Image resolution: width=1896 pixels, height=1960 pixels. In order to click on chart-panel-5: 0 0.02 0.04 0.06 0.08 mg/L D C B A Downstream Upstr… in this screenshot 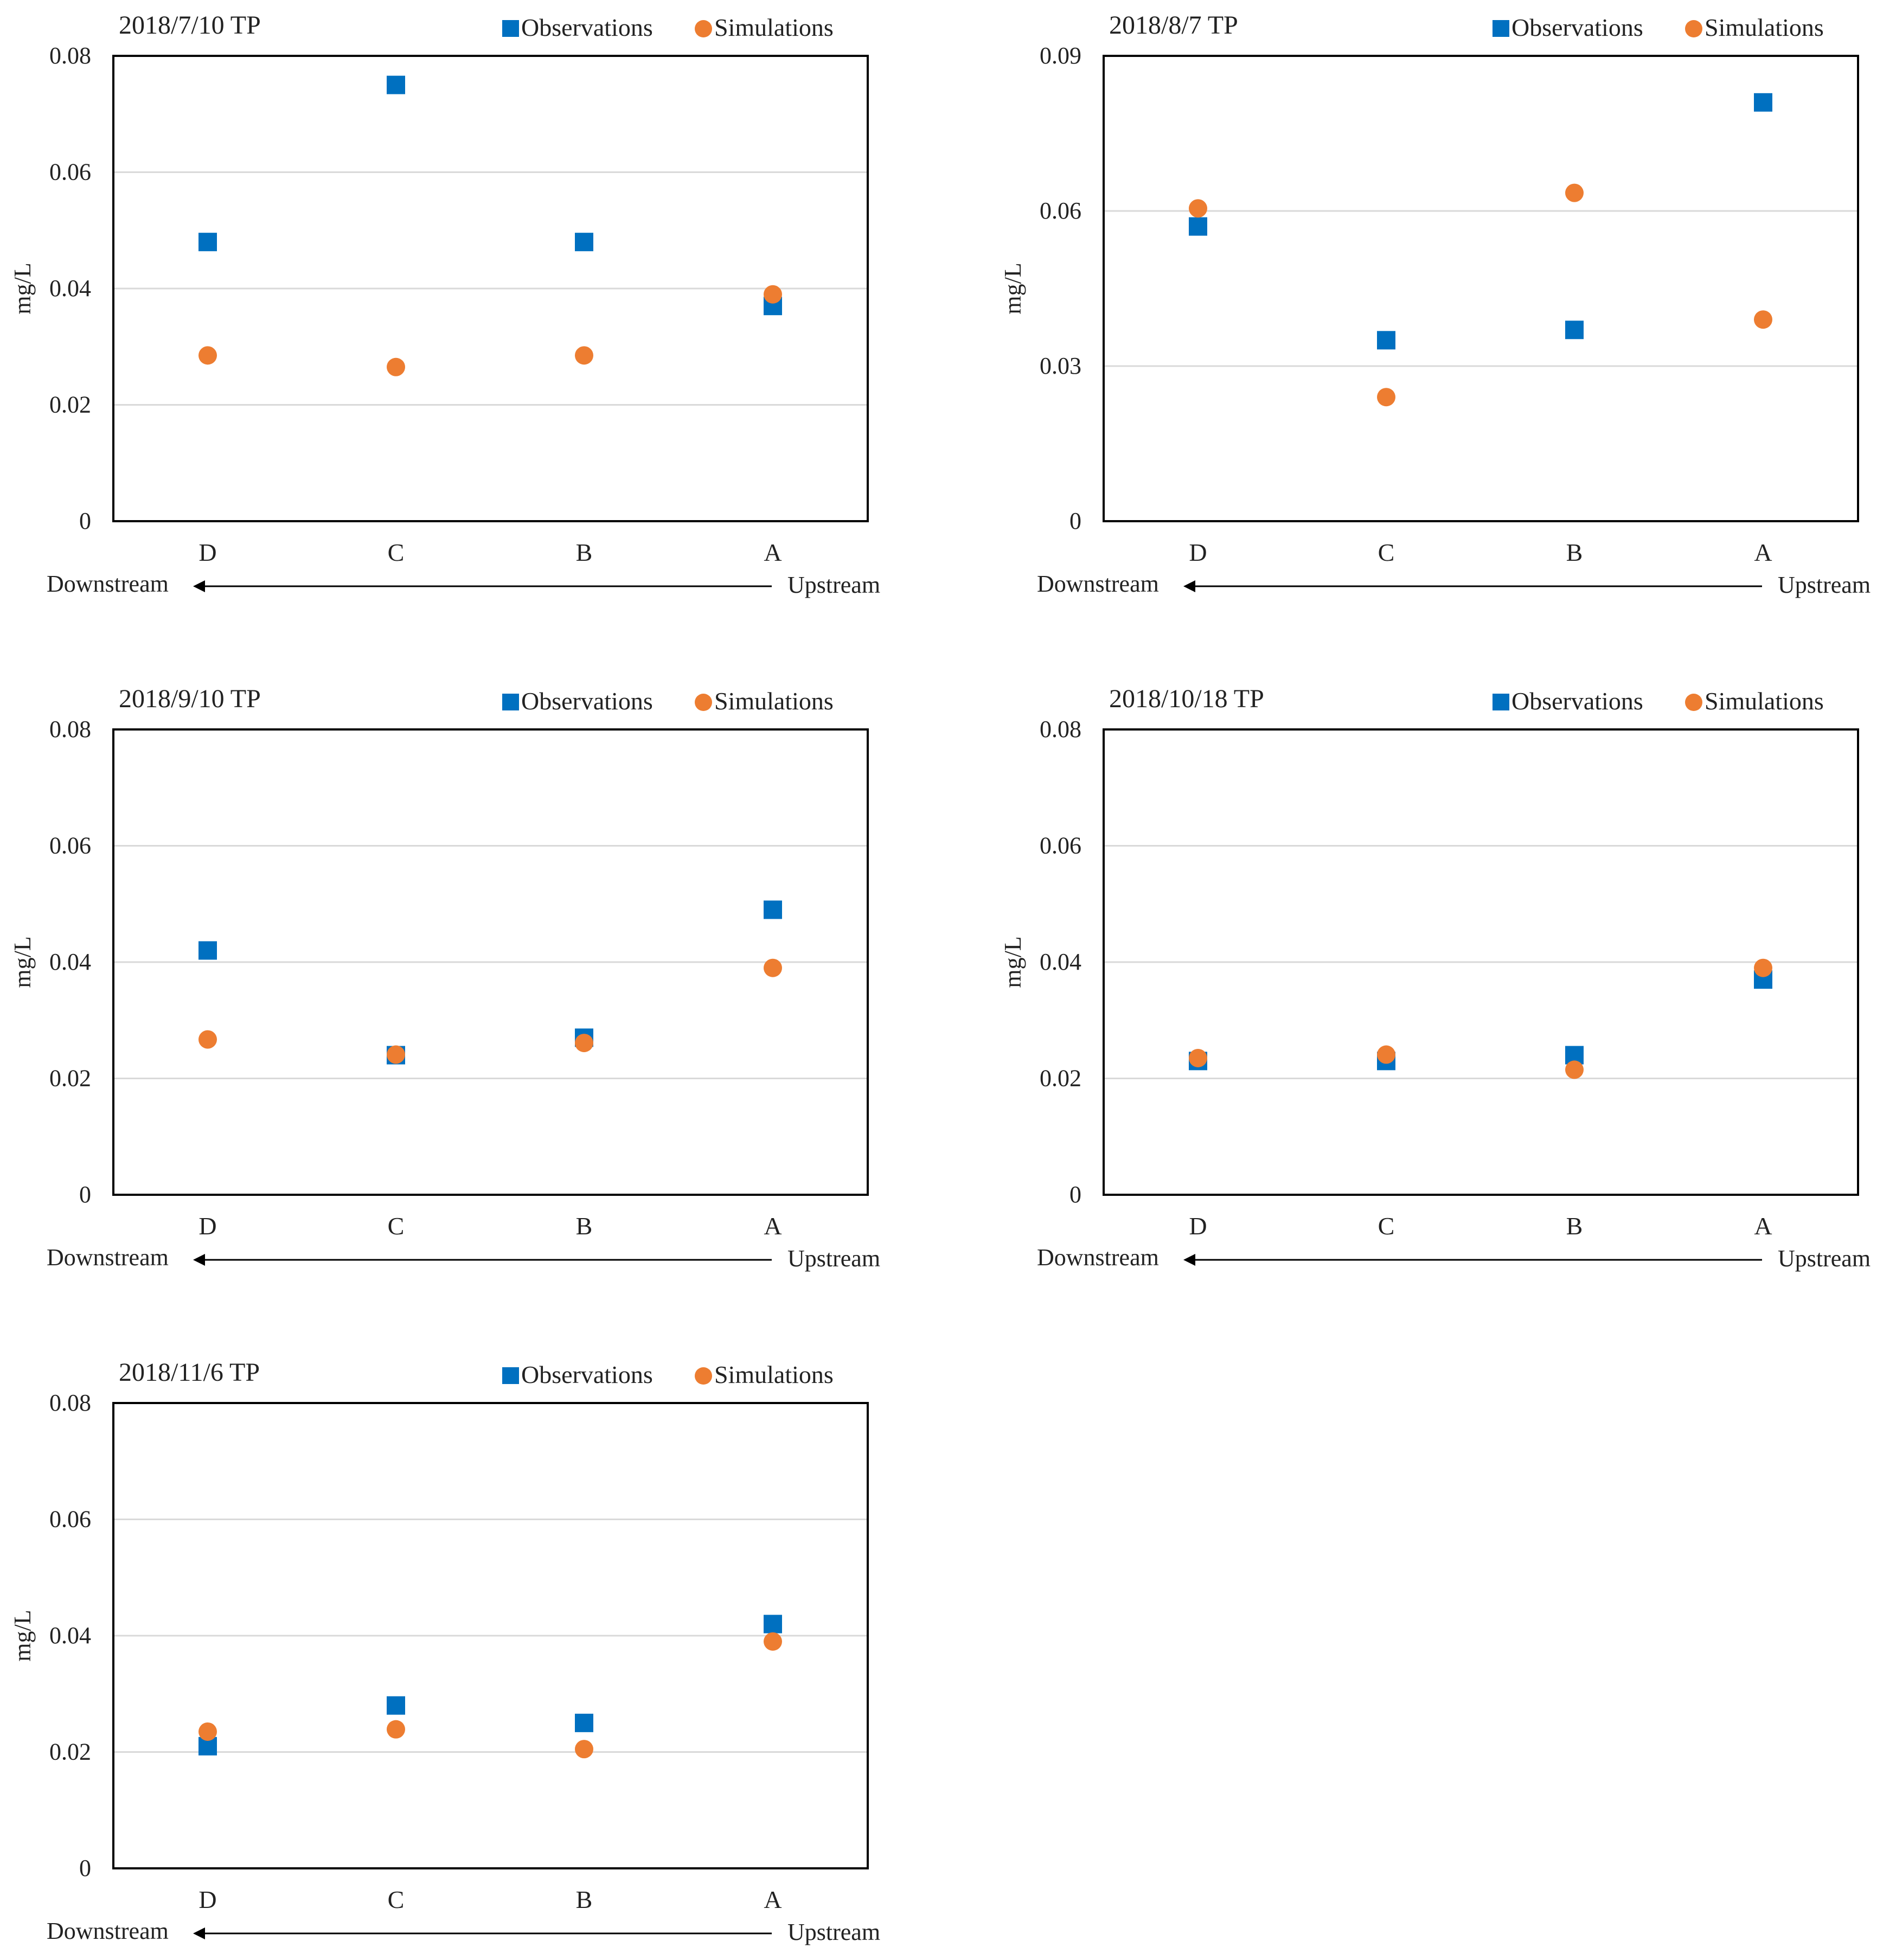, I will do `click(444, 1652)`.